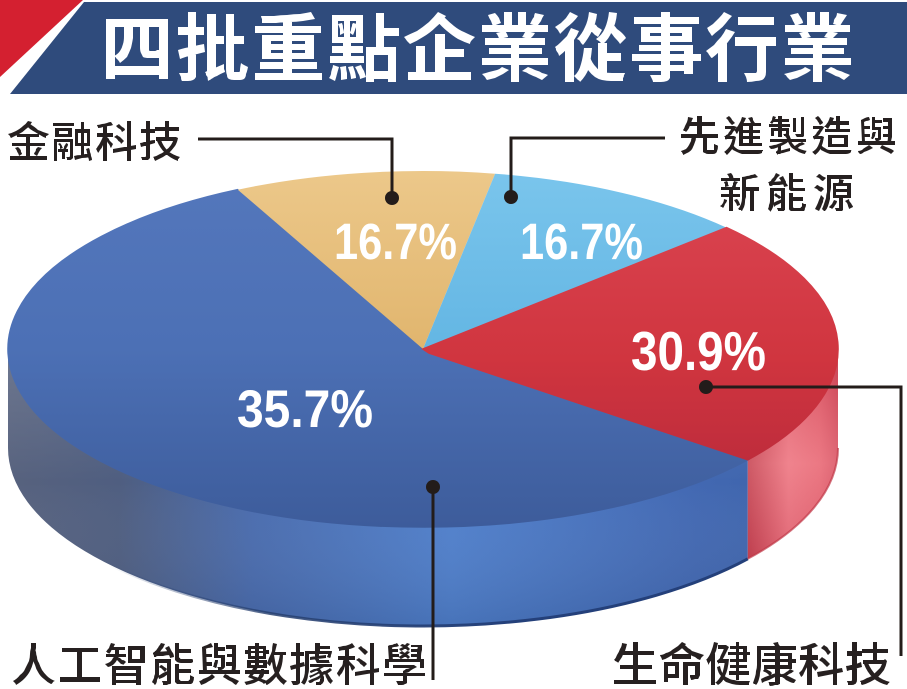  I want to click on svg-text: 35.7%, so click(305, 409).